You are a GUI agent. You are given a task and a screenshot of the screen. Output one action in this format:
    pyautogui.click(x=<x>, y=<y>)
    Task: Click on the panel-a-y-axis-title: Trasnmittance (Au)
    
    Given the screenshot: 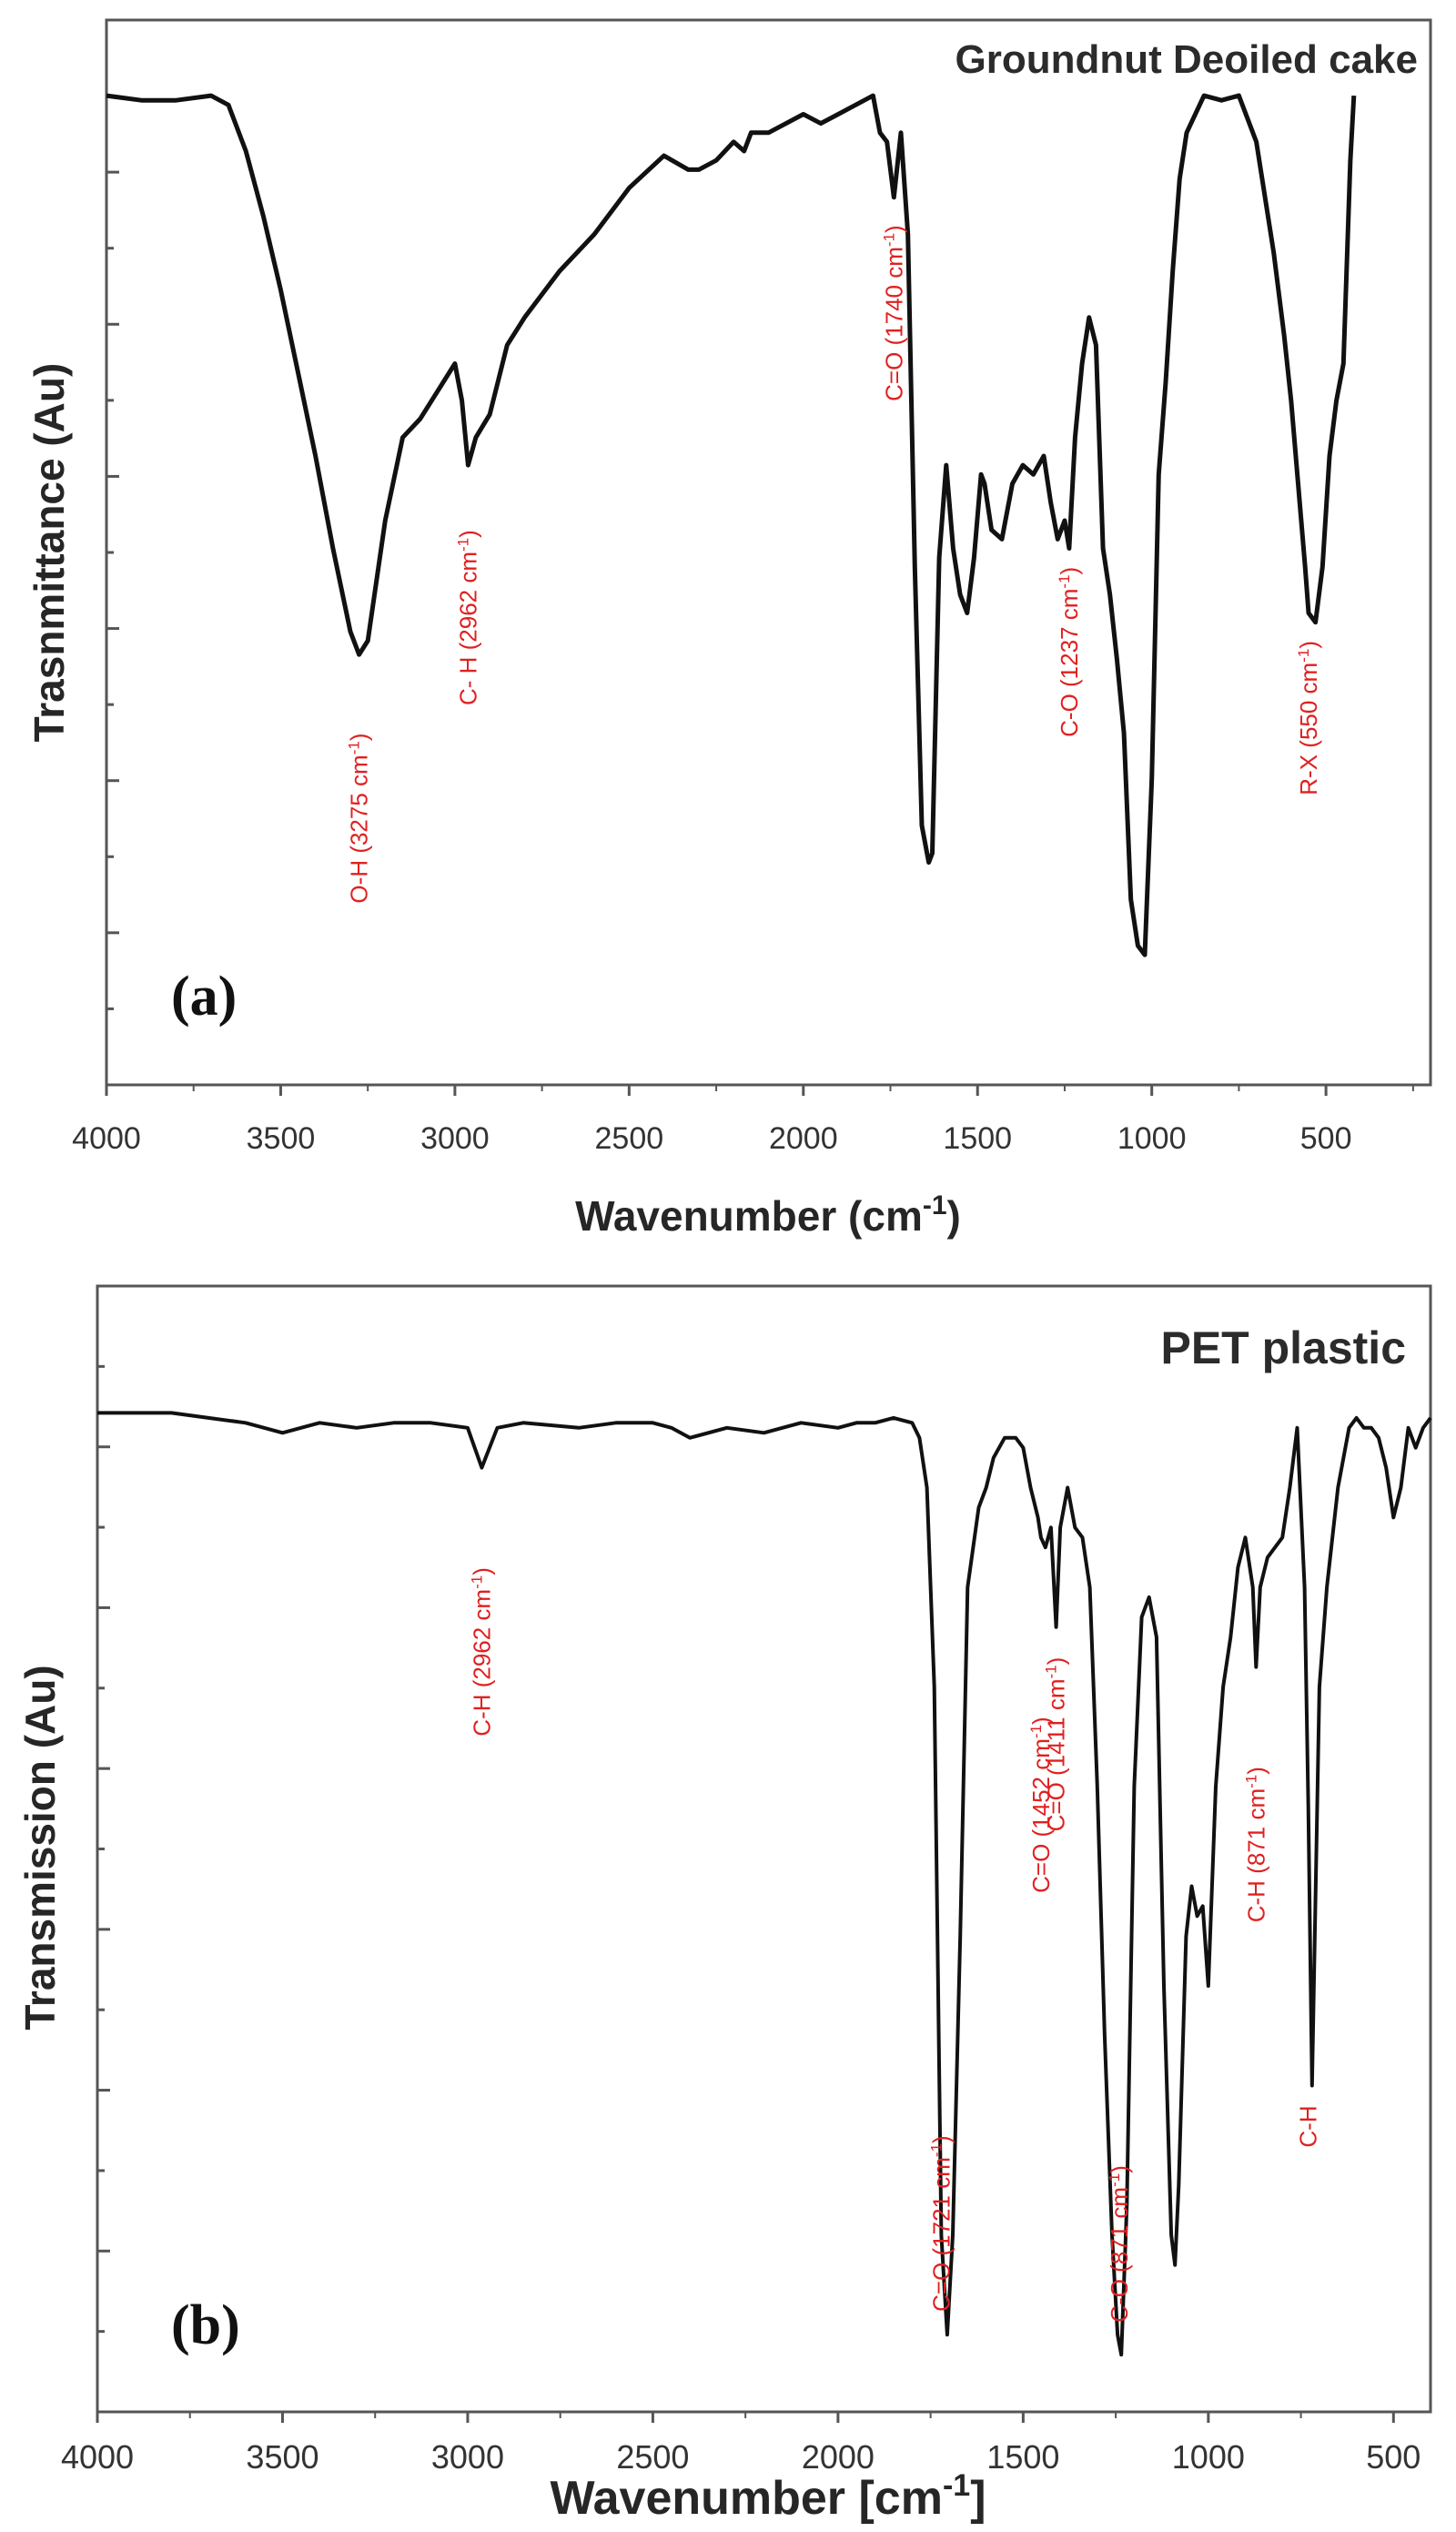 What is the action you would take?
    pyautogui.click(x=49, y=553)
    